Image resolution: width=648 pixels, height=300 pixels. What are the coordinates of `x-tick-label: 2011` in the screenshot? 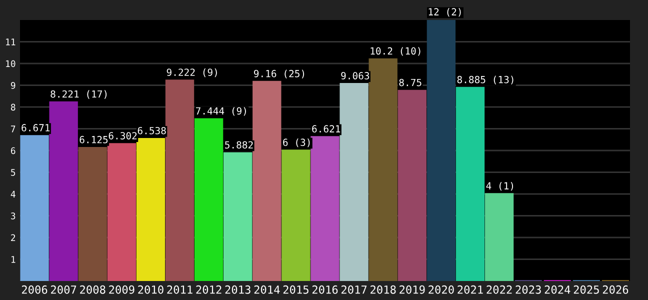 It's located at (179, 289).